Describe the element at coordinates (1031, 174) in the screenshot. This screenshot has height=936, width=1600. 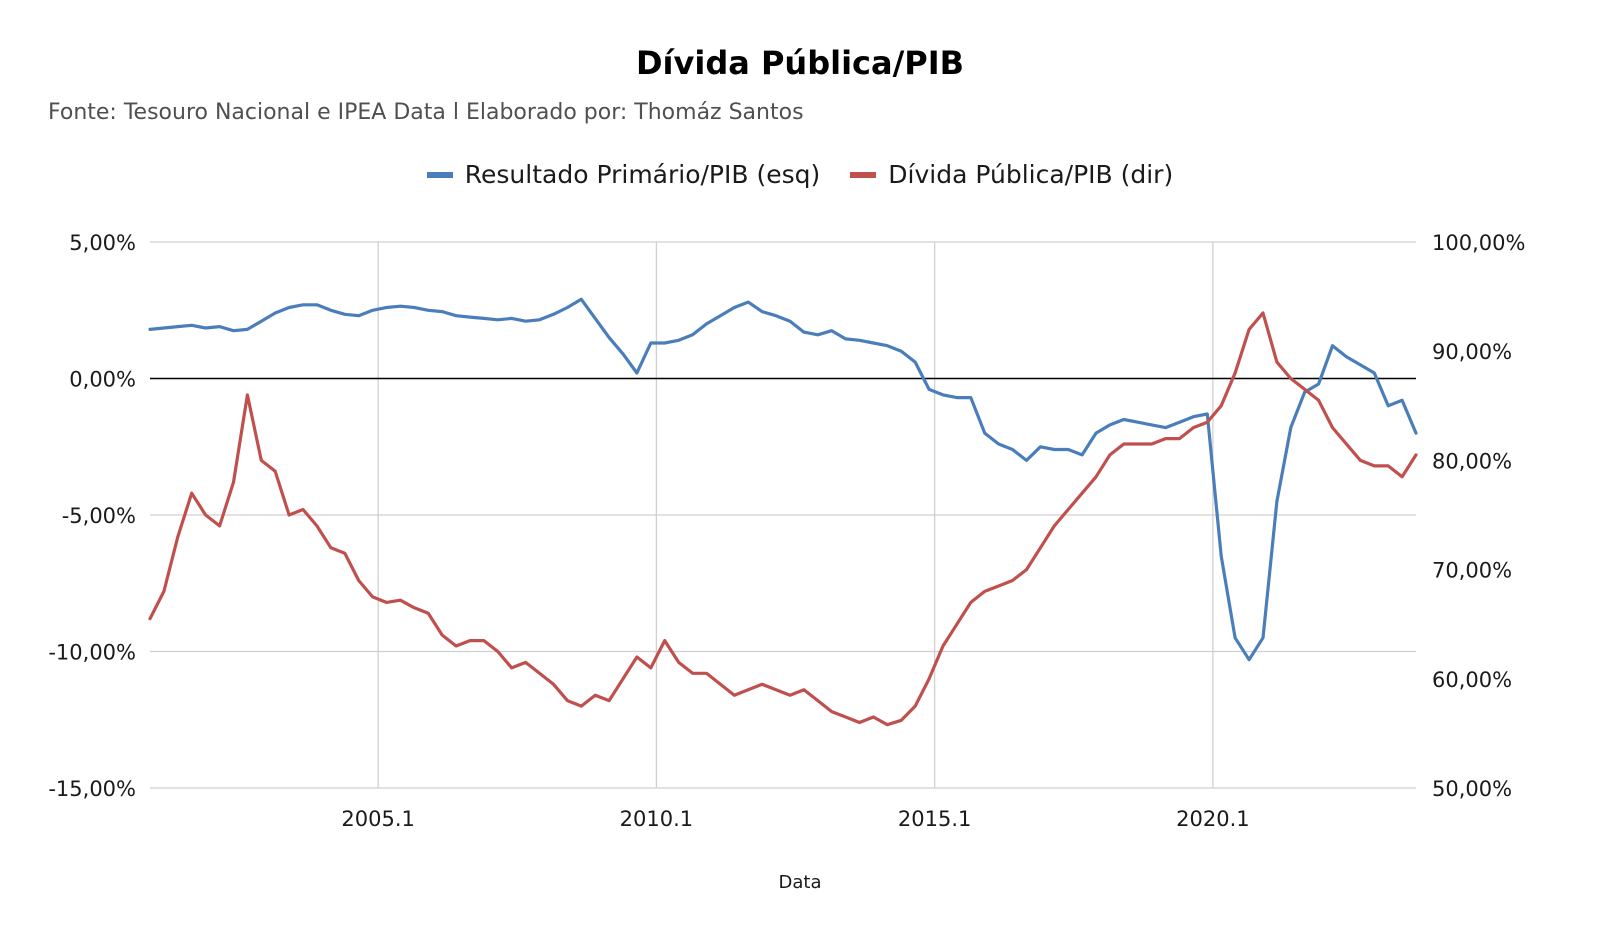
I see `legend-label-public-debt: Dívida Pública/PIB (dir)` at that location.